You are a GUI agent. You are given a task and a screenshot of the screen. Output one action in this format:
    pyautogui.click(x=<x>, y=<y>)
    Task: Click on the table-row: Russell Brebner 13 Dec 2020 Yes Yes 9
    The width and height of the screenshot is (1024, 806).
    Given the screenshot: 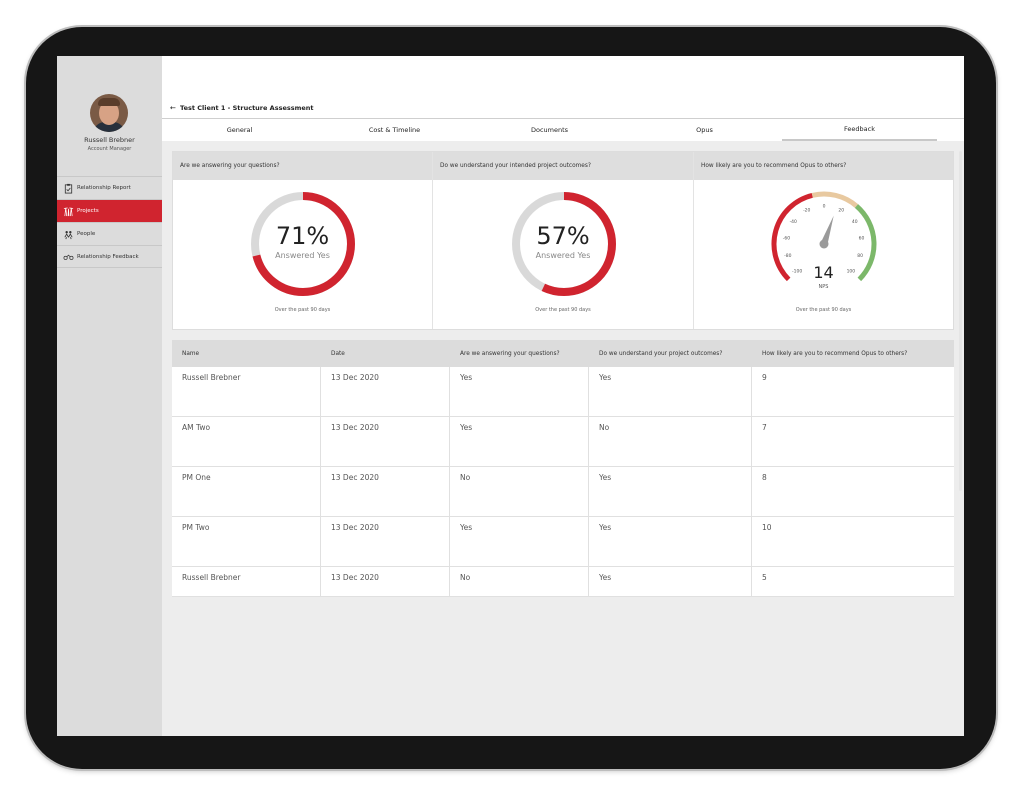 What is the action you would take?
    pyautogui.click(x=563, y=392)
    